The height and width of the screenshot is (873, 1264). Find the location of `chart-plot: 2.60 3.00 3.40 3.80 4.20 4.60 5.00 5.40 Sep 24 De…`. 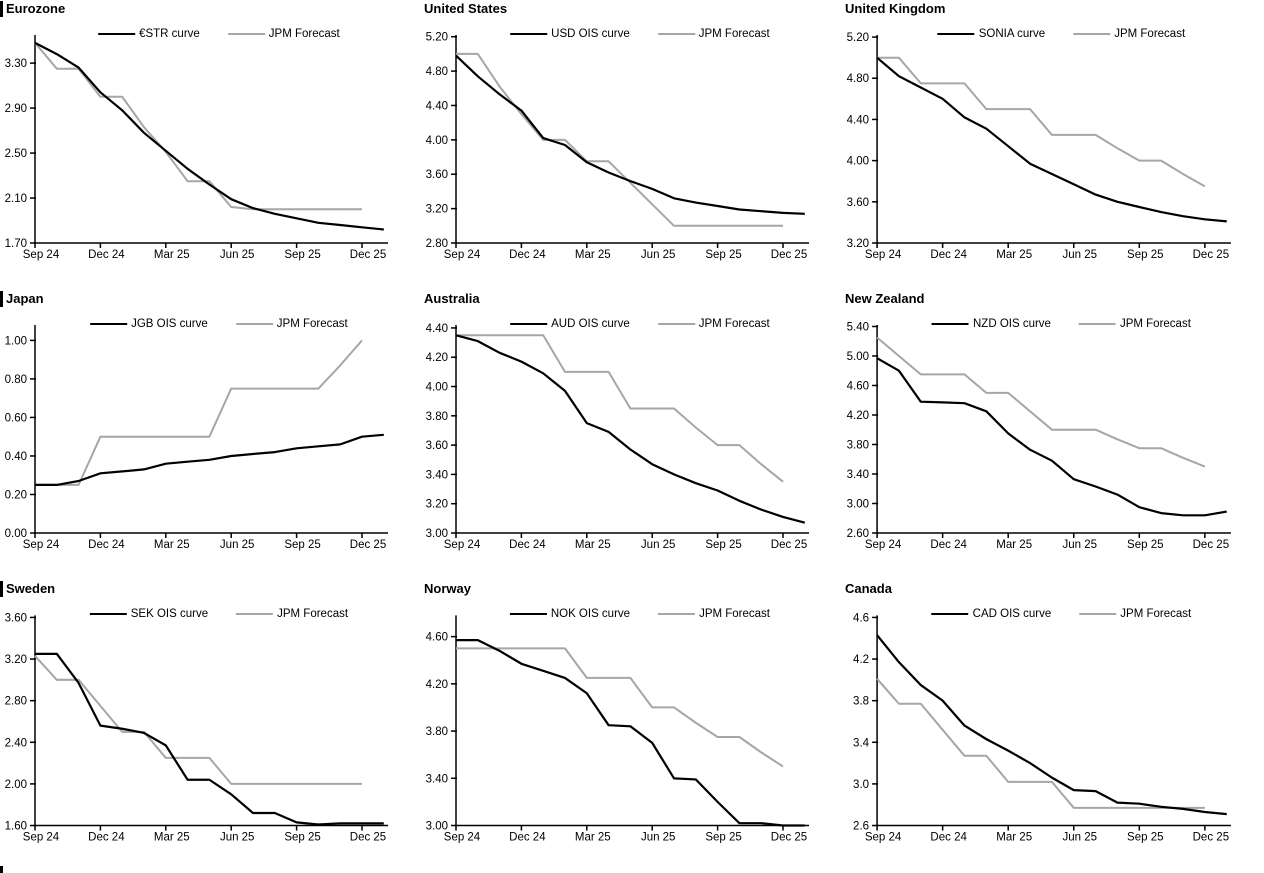

chart-plot: 2.60 3.00 3.40 3.80 4.20 4.60 5.00 5.40 Sep 24 De… is located at coordinates (1039, 436).